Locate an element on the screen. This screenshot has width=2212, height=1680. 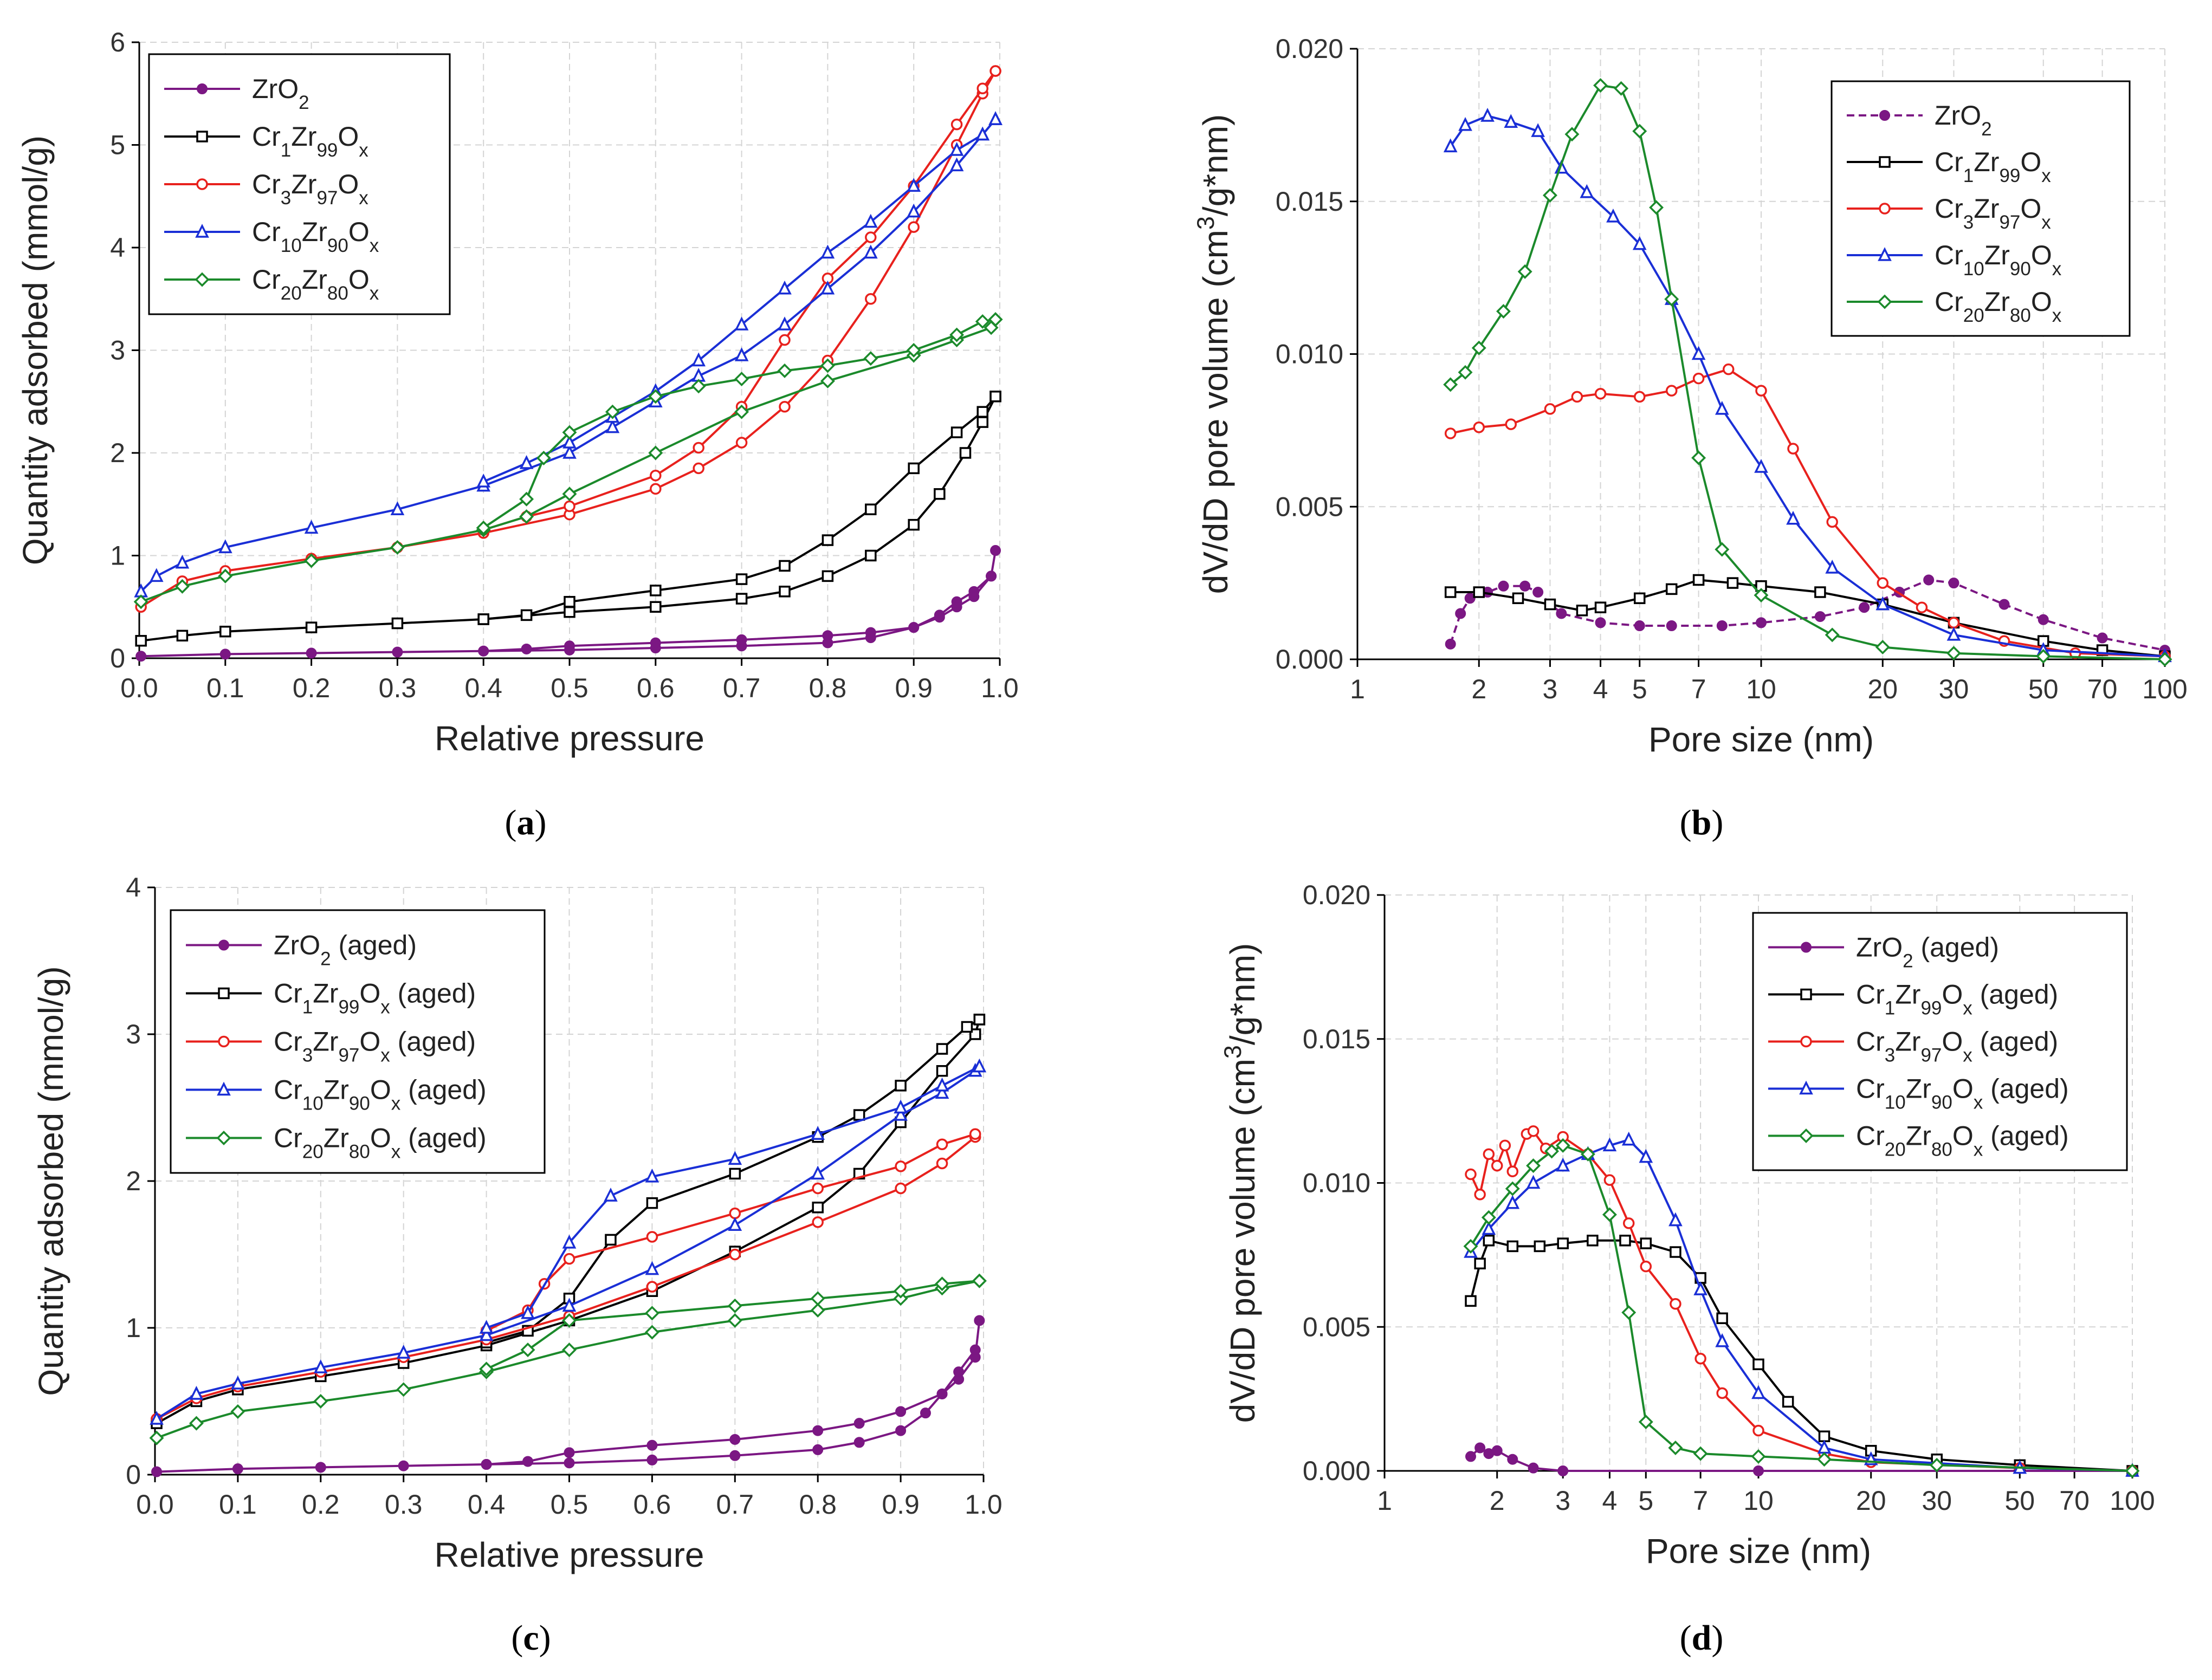
x-tick-label: 5 is located at coordinates (1645, 1501).